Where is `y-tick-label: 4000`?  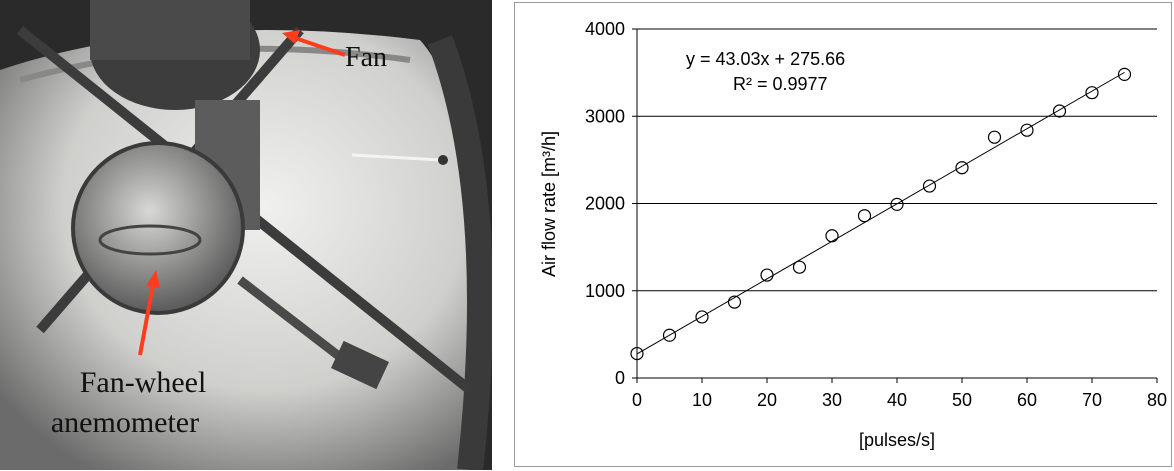
y-tick-label: 4000 is located at coordinates (605, 29).